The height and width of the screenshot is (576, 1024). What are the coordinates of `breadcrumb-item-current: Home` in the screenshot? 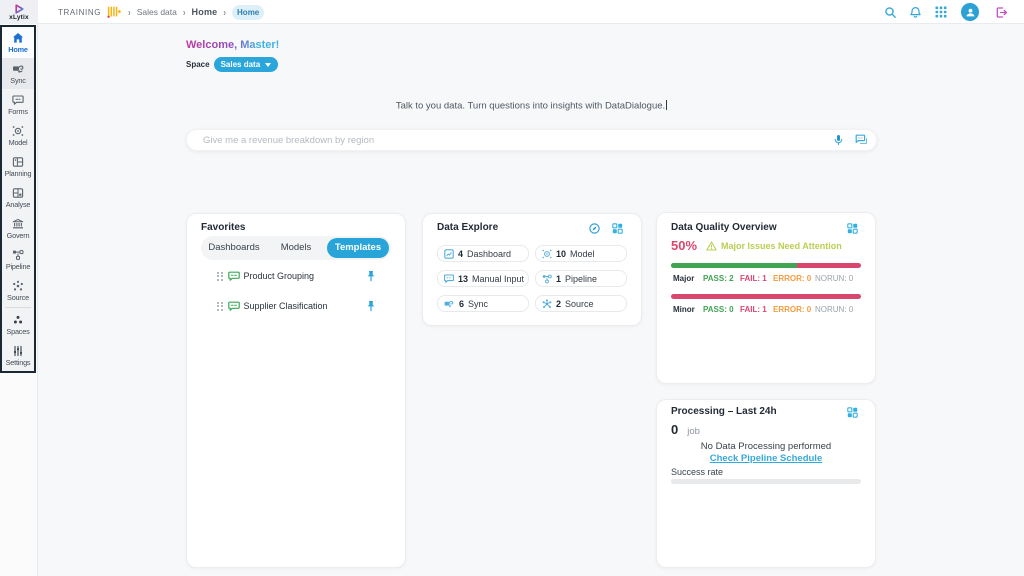 It's located at (248, 12).